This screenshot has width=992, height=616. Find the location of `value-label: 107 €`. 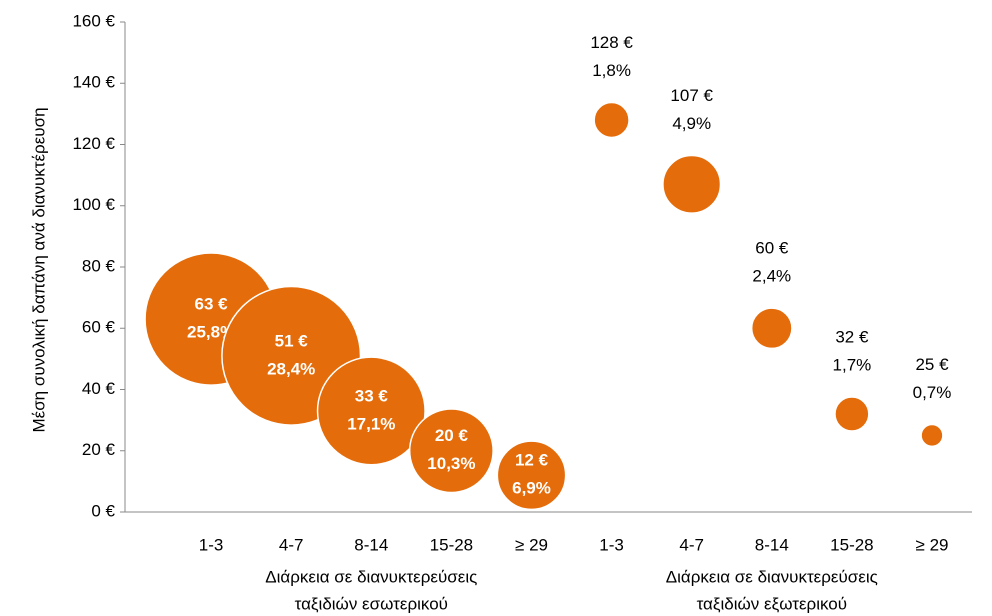

value-label: 107 € is located at coordinates (691, 95).